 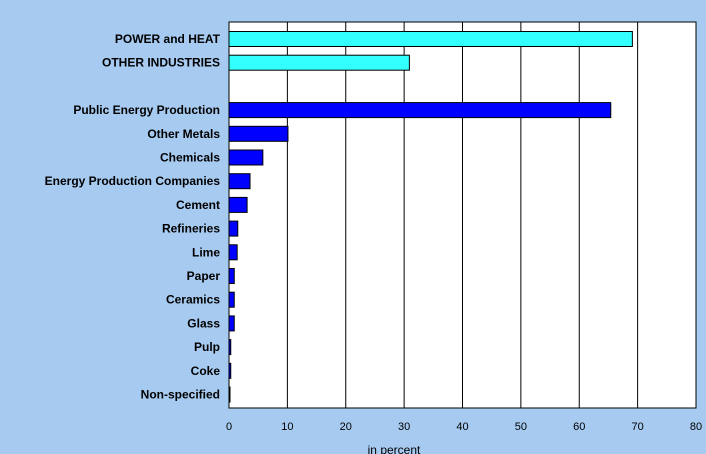 What do you see at coordinates (346, 427) in the screenshot?
I see `x-tick-label: 20` at bounding box center [346, 427].